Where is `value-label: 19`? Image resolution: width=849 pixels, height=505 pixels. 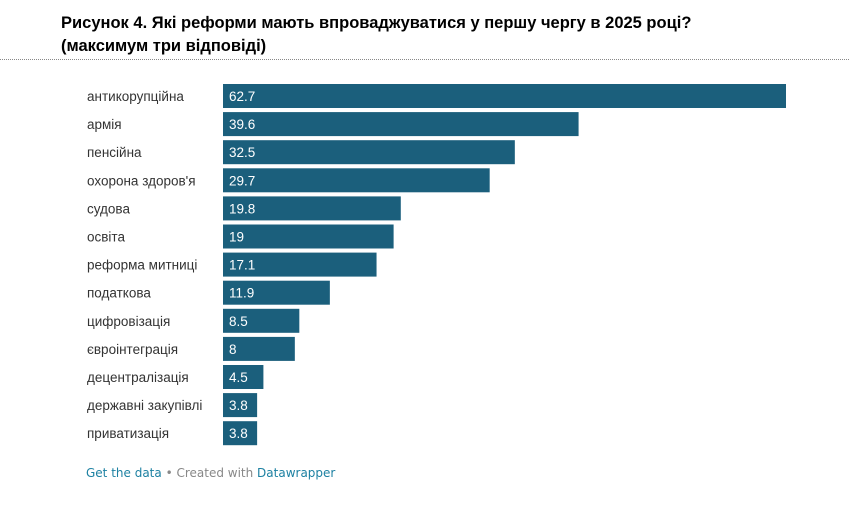
value-label: 19 is located at coordinates (236, 237).